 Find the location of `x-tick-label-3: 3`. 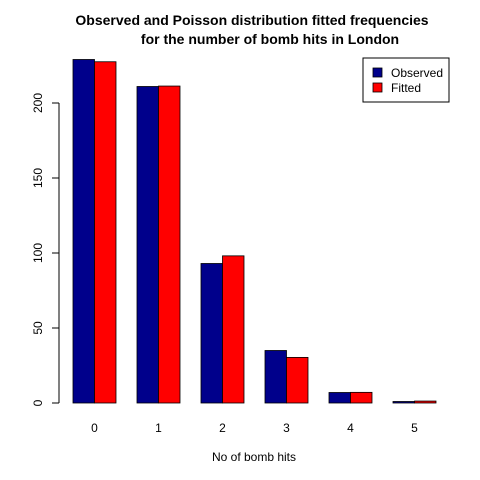

x-tick-label-3: 3 is located at coordinates (286, 428).